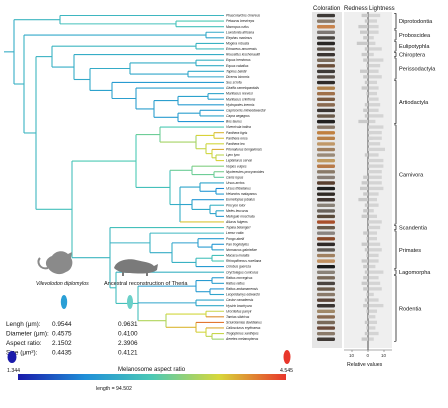 The width and height of the screenshot is (448, 408). Describe the element at coordinates (238, 267) in the screenshot. I see `species-label: Colobus guereza` at that location.